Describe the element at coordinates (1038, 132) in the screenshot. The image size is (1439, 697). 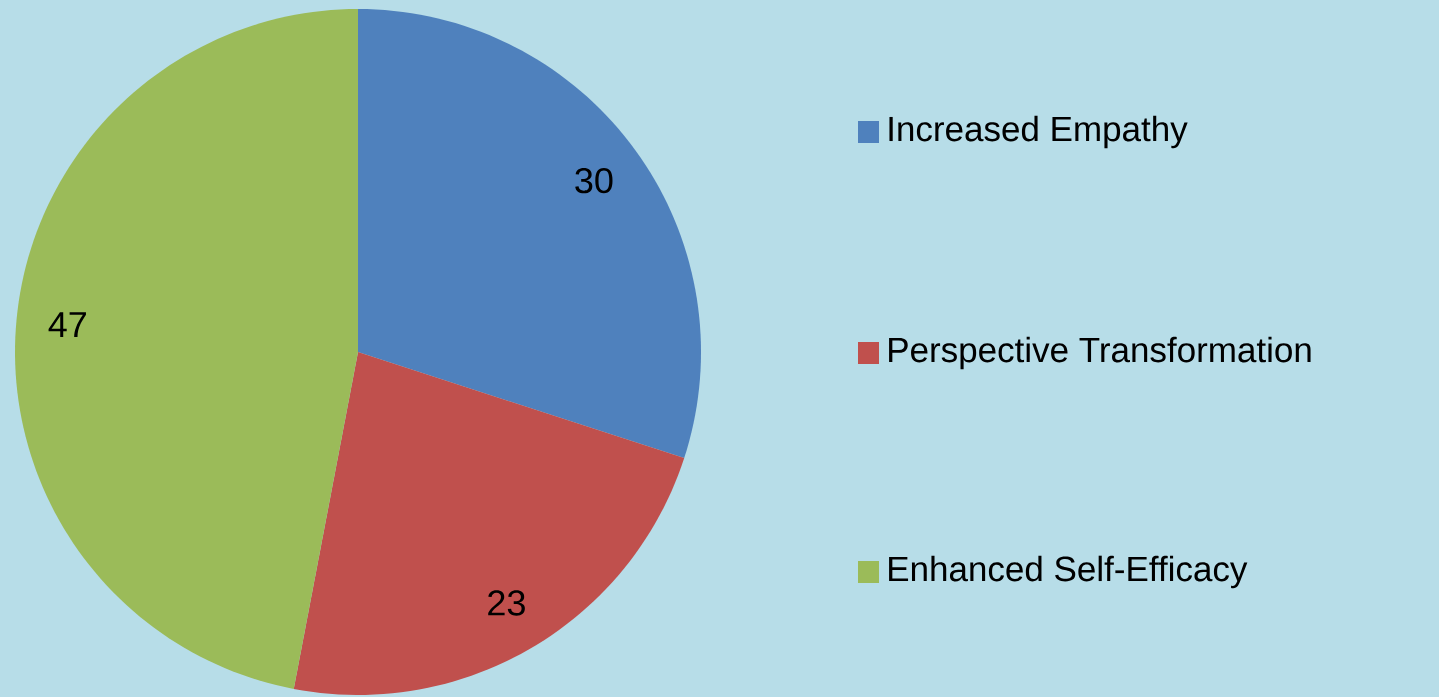
I see `legend-label: Increased Empathy` at that location.